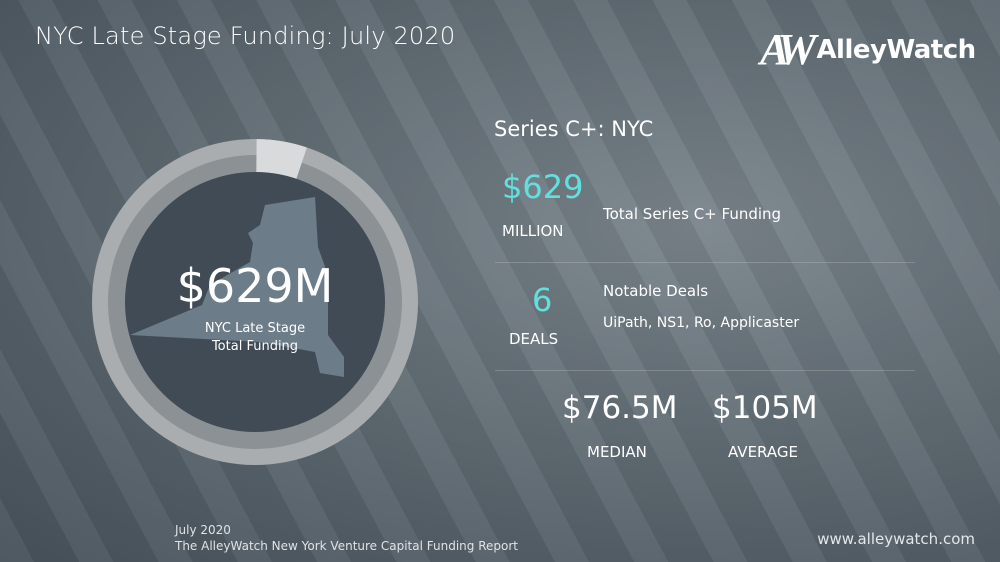 The width and height of the screenshot is (1000, 562). I want to click on average-value: $105M, so click(765, 408).